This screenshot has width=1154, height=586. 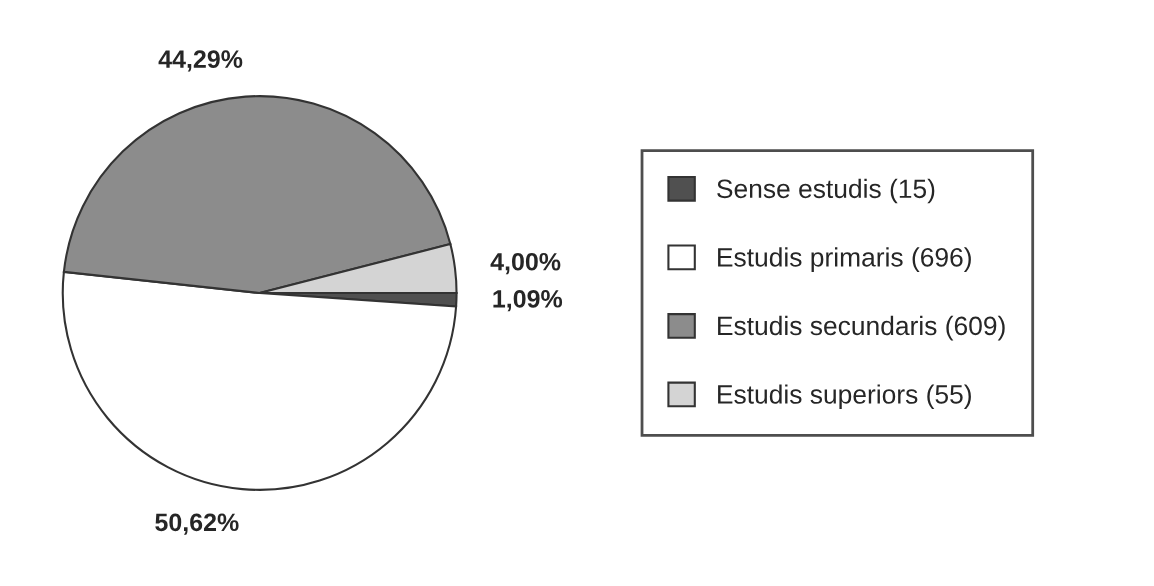 I want to click on data-label: 44,29%, so click(x=200, y=61).